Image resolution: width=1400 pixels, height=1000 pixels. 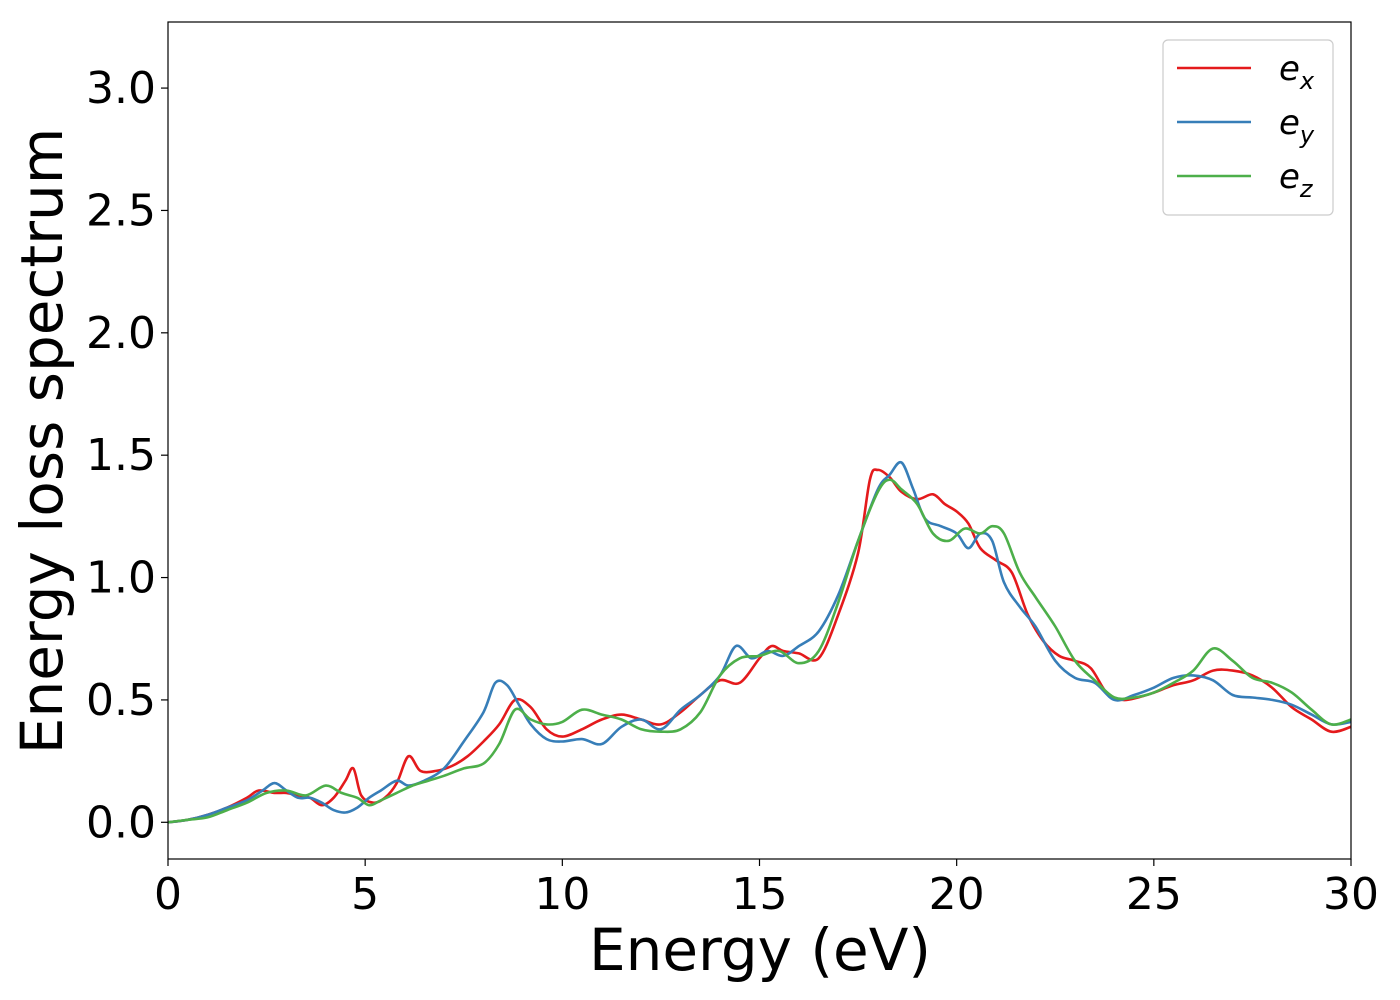 I want to click on x-tick-label: 20, so click(x=957, y=894).